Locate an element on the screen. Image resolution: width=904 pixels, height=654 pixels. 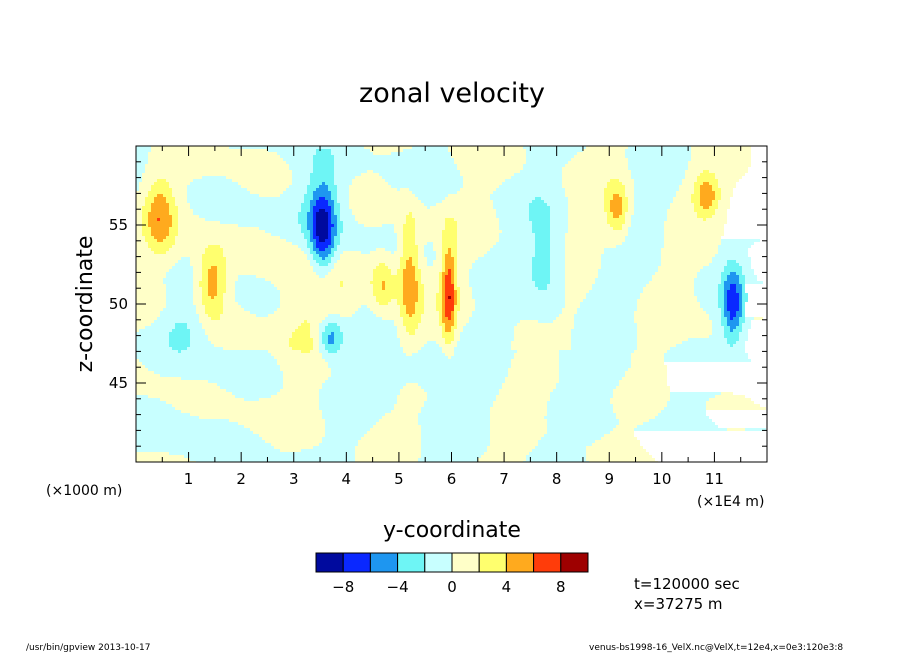
colorbar-swatch is located at coordinates (465, 562).